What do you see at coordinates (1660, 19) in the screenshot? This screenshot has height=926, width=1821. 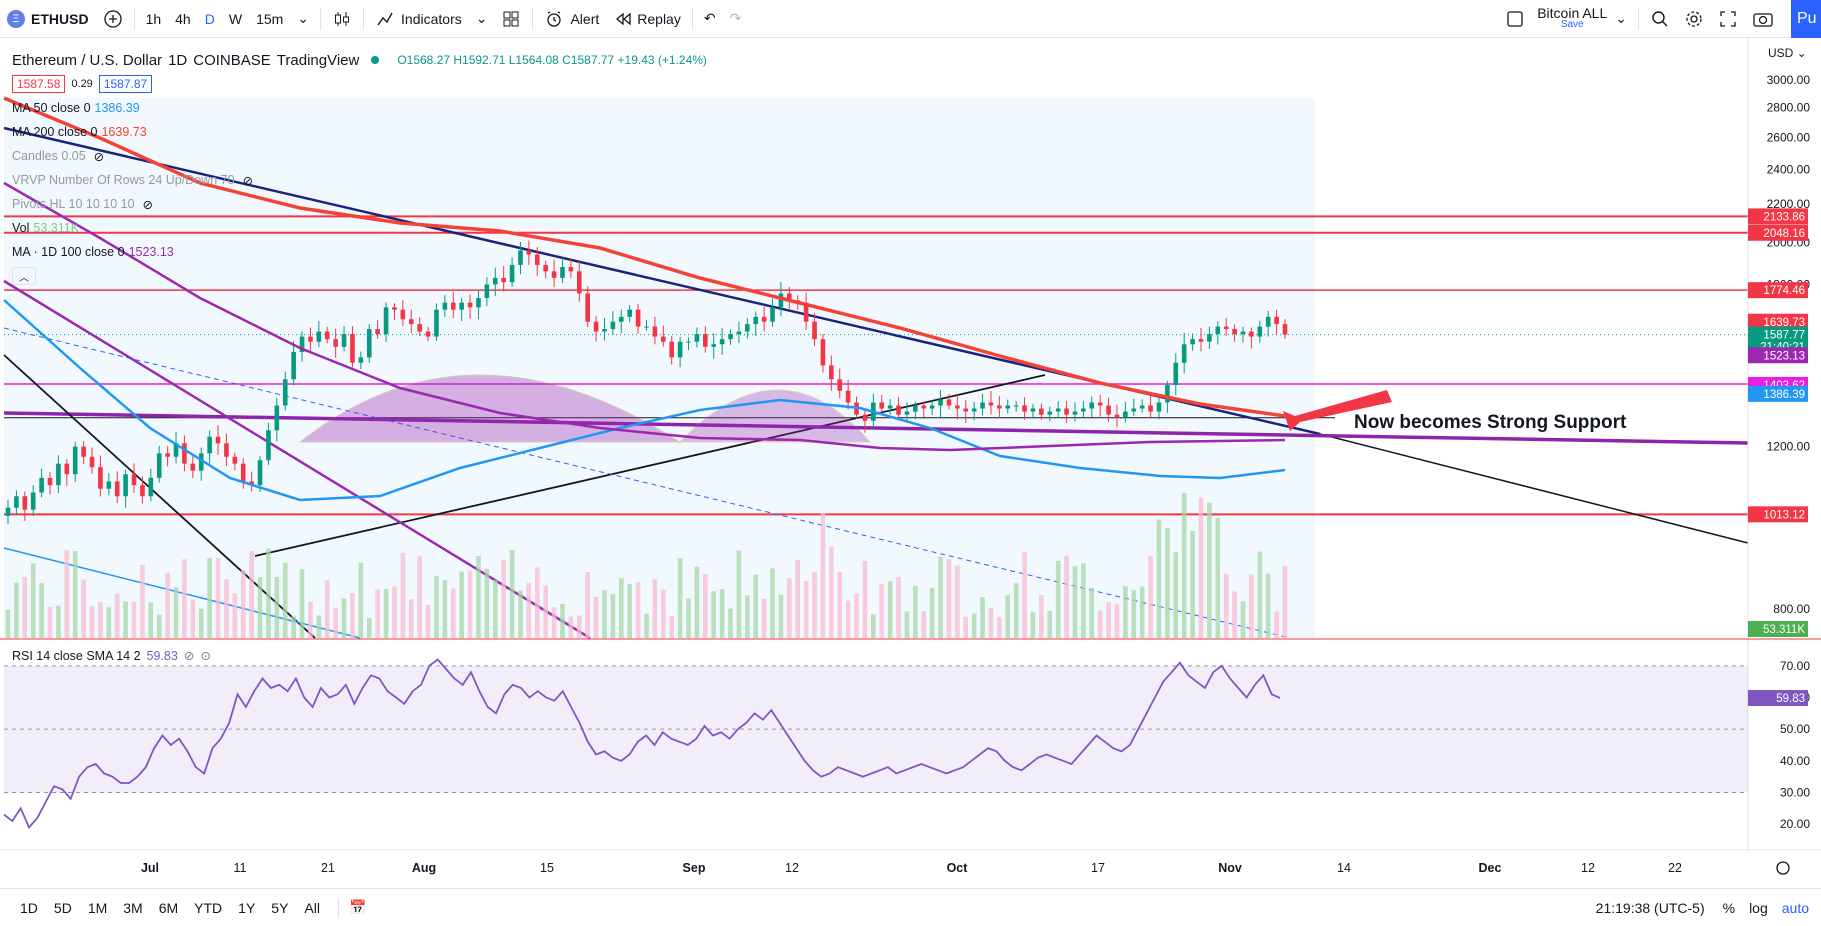 I see `quick-search-button` at bounding box center [1660, 19].